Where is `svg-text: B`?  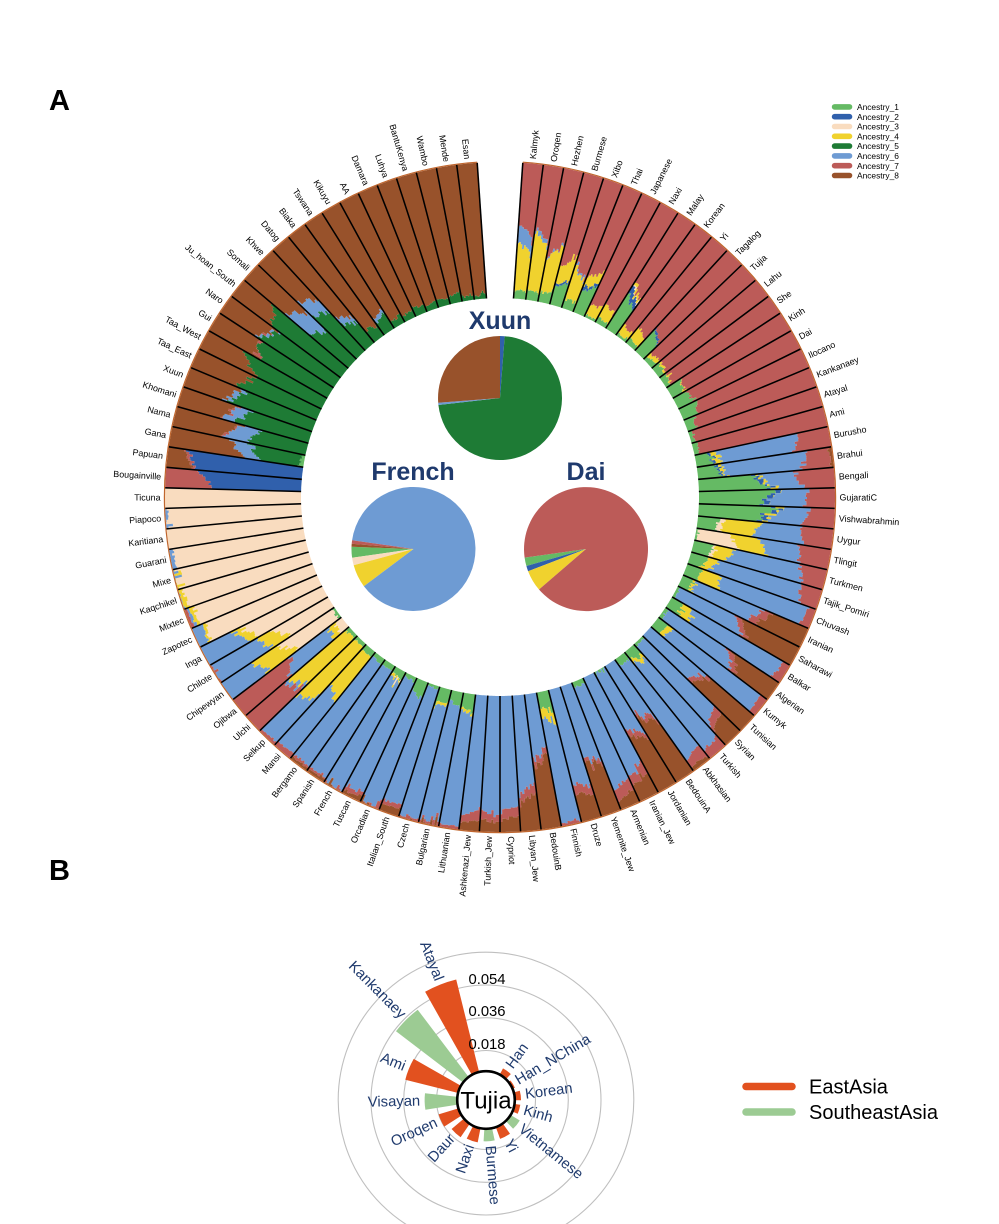 svg-text: B is located at coordinates (59, 871).